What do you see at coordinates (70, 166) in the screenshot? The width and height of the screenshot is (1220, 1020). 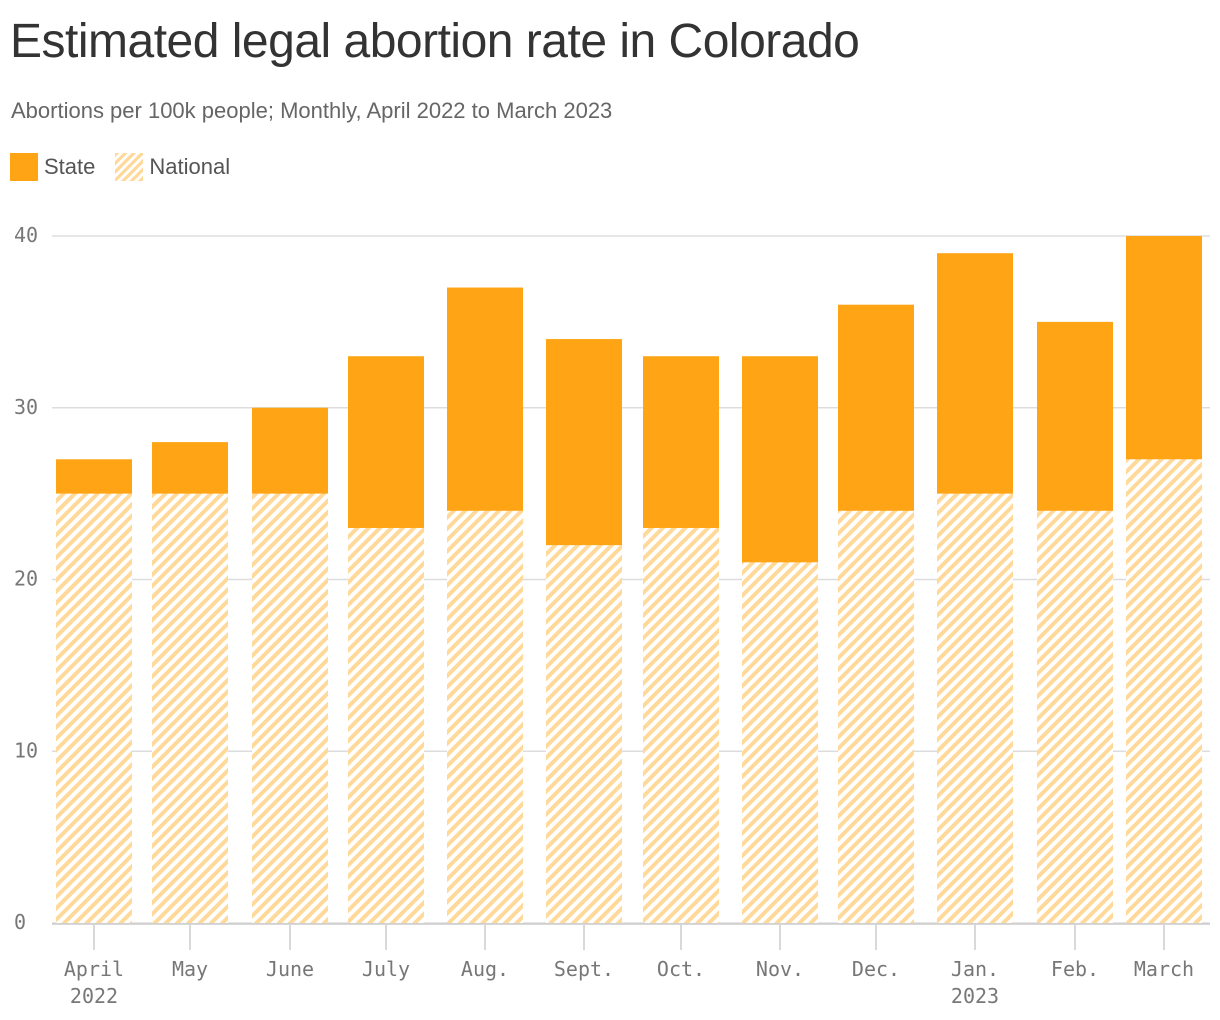 I see `legend-label-state: State` at bounding box center [70, 166].